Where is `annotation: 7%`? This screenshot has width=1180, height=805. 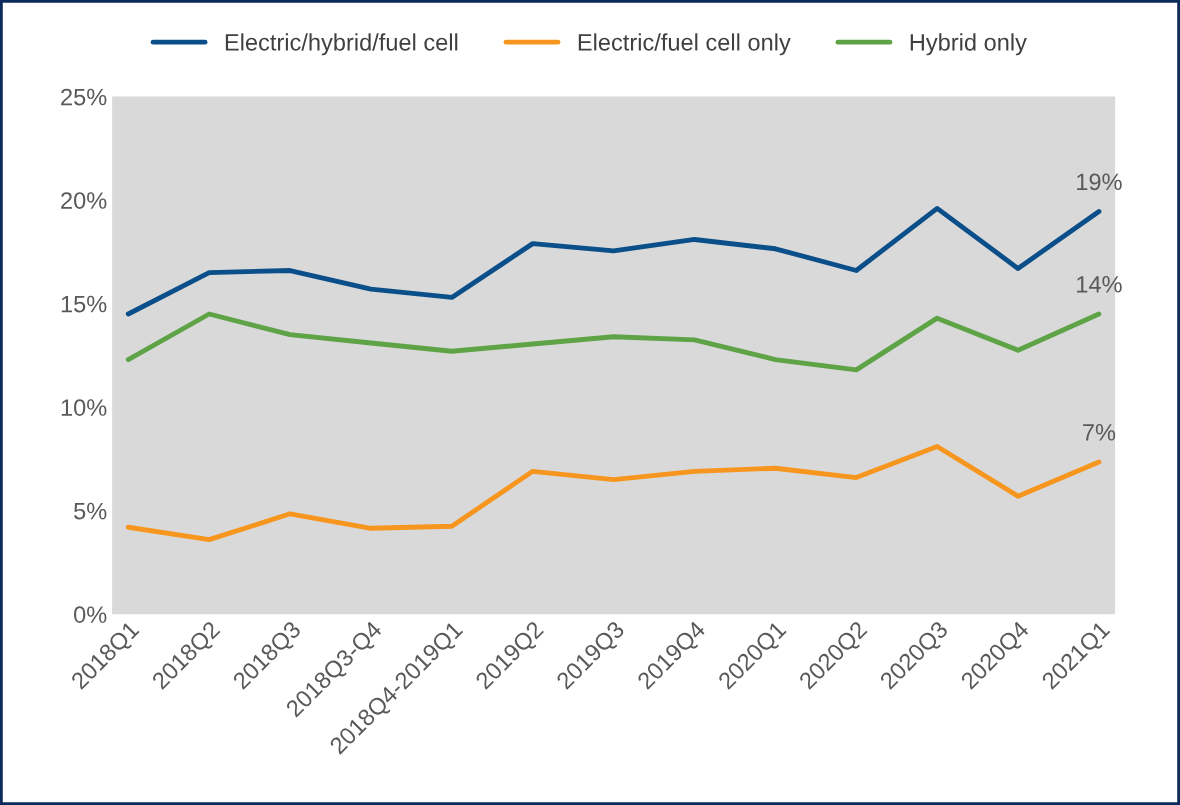
annotation: 7% is located at coordinates (1099, 432).